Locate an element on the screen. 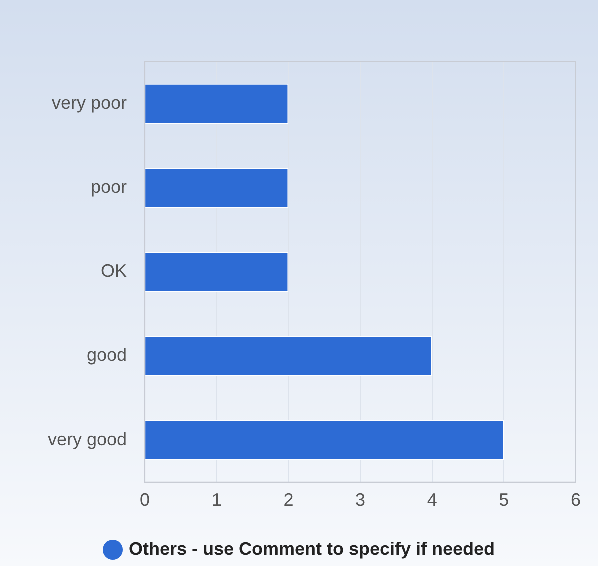 The image size is (598, 566). x-tick-label: 6 is located at coordinates (576, 500).